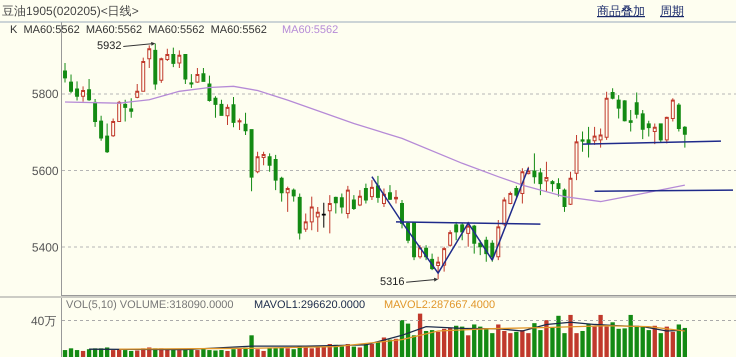 Image resolution: width=736 pixels, height=357 pixels. I want to click on chart-subtitle: K MA60:5562 MA60:5562 MA60:5562 MA60:5562, so click(138, 30).